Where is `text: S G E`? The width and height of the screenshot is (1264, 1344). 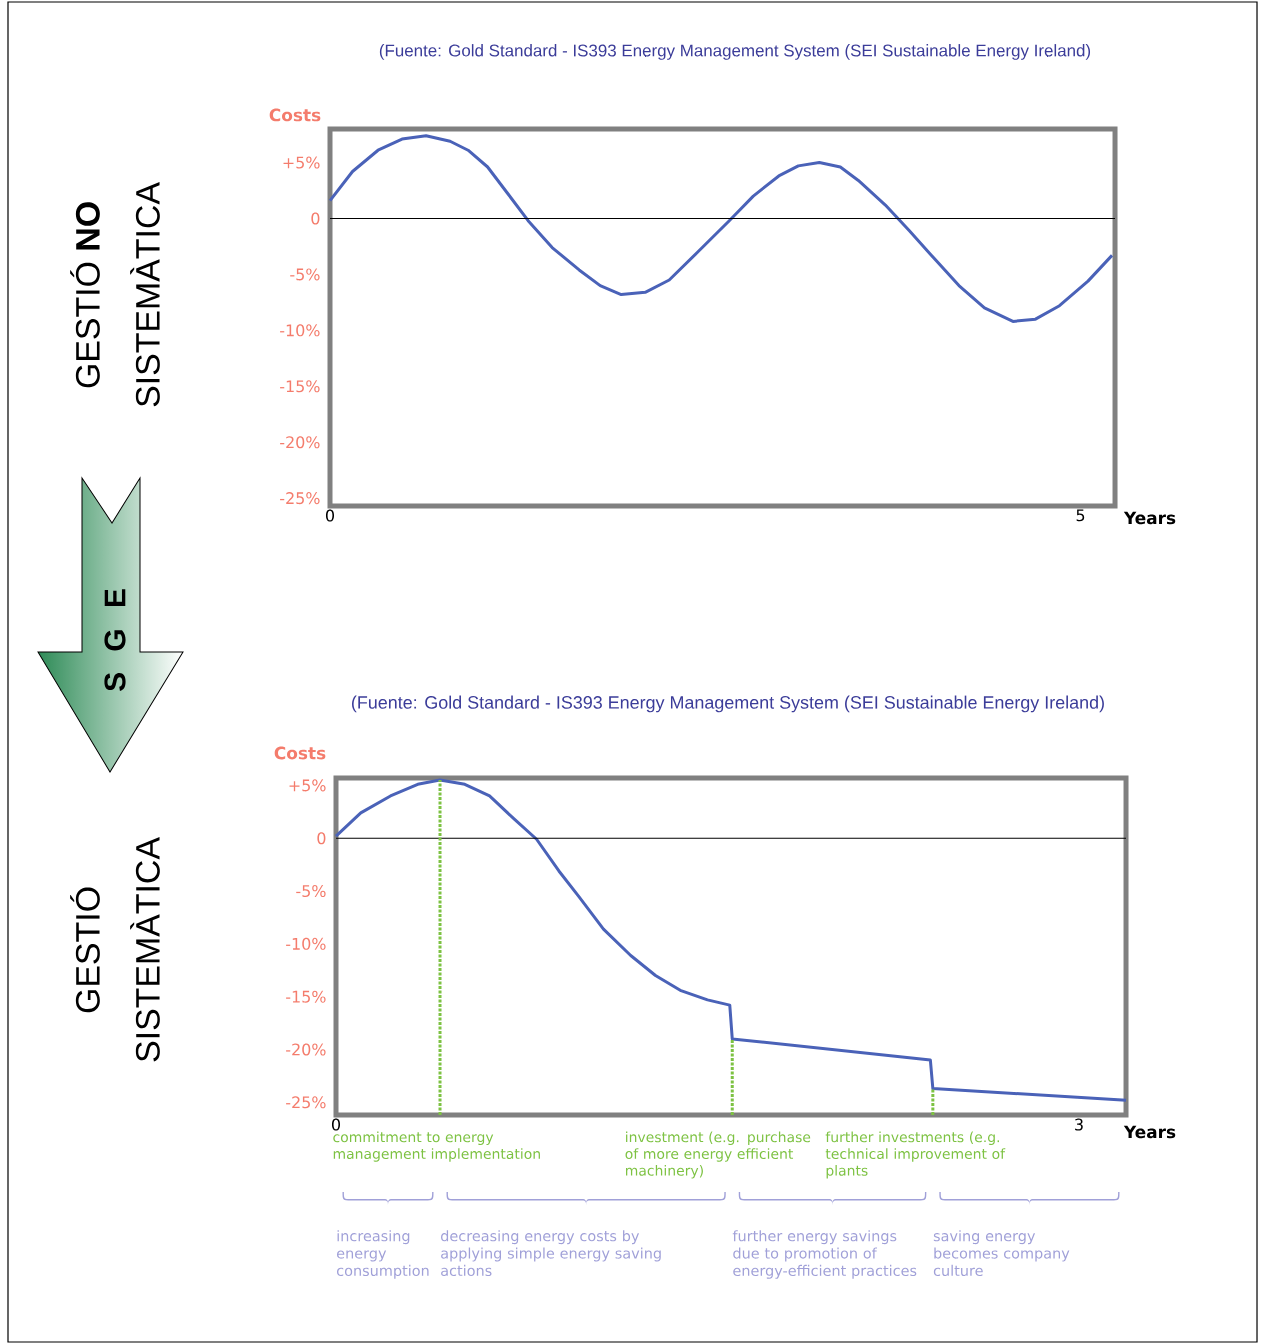
text: S G E is located at coordinates (115, 640).